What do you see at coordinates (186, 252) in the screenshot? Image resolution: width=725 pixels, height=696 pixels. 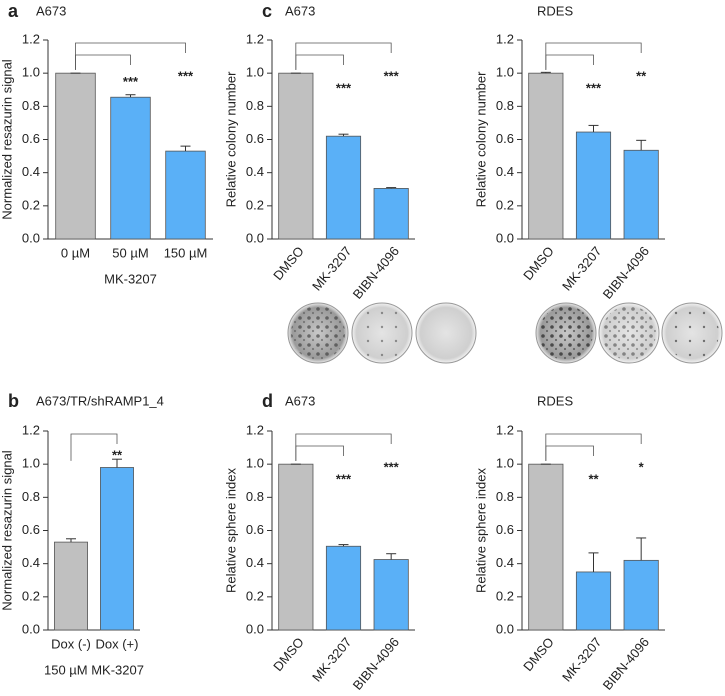 I see `x-tick-label: 150 µM` at bounding box center [186, 252].